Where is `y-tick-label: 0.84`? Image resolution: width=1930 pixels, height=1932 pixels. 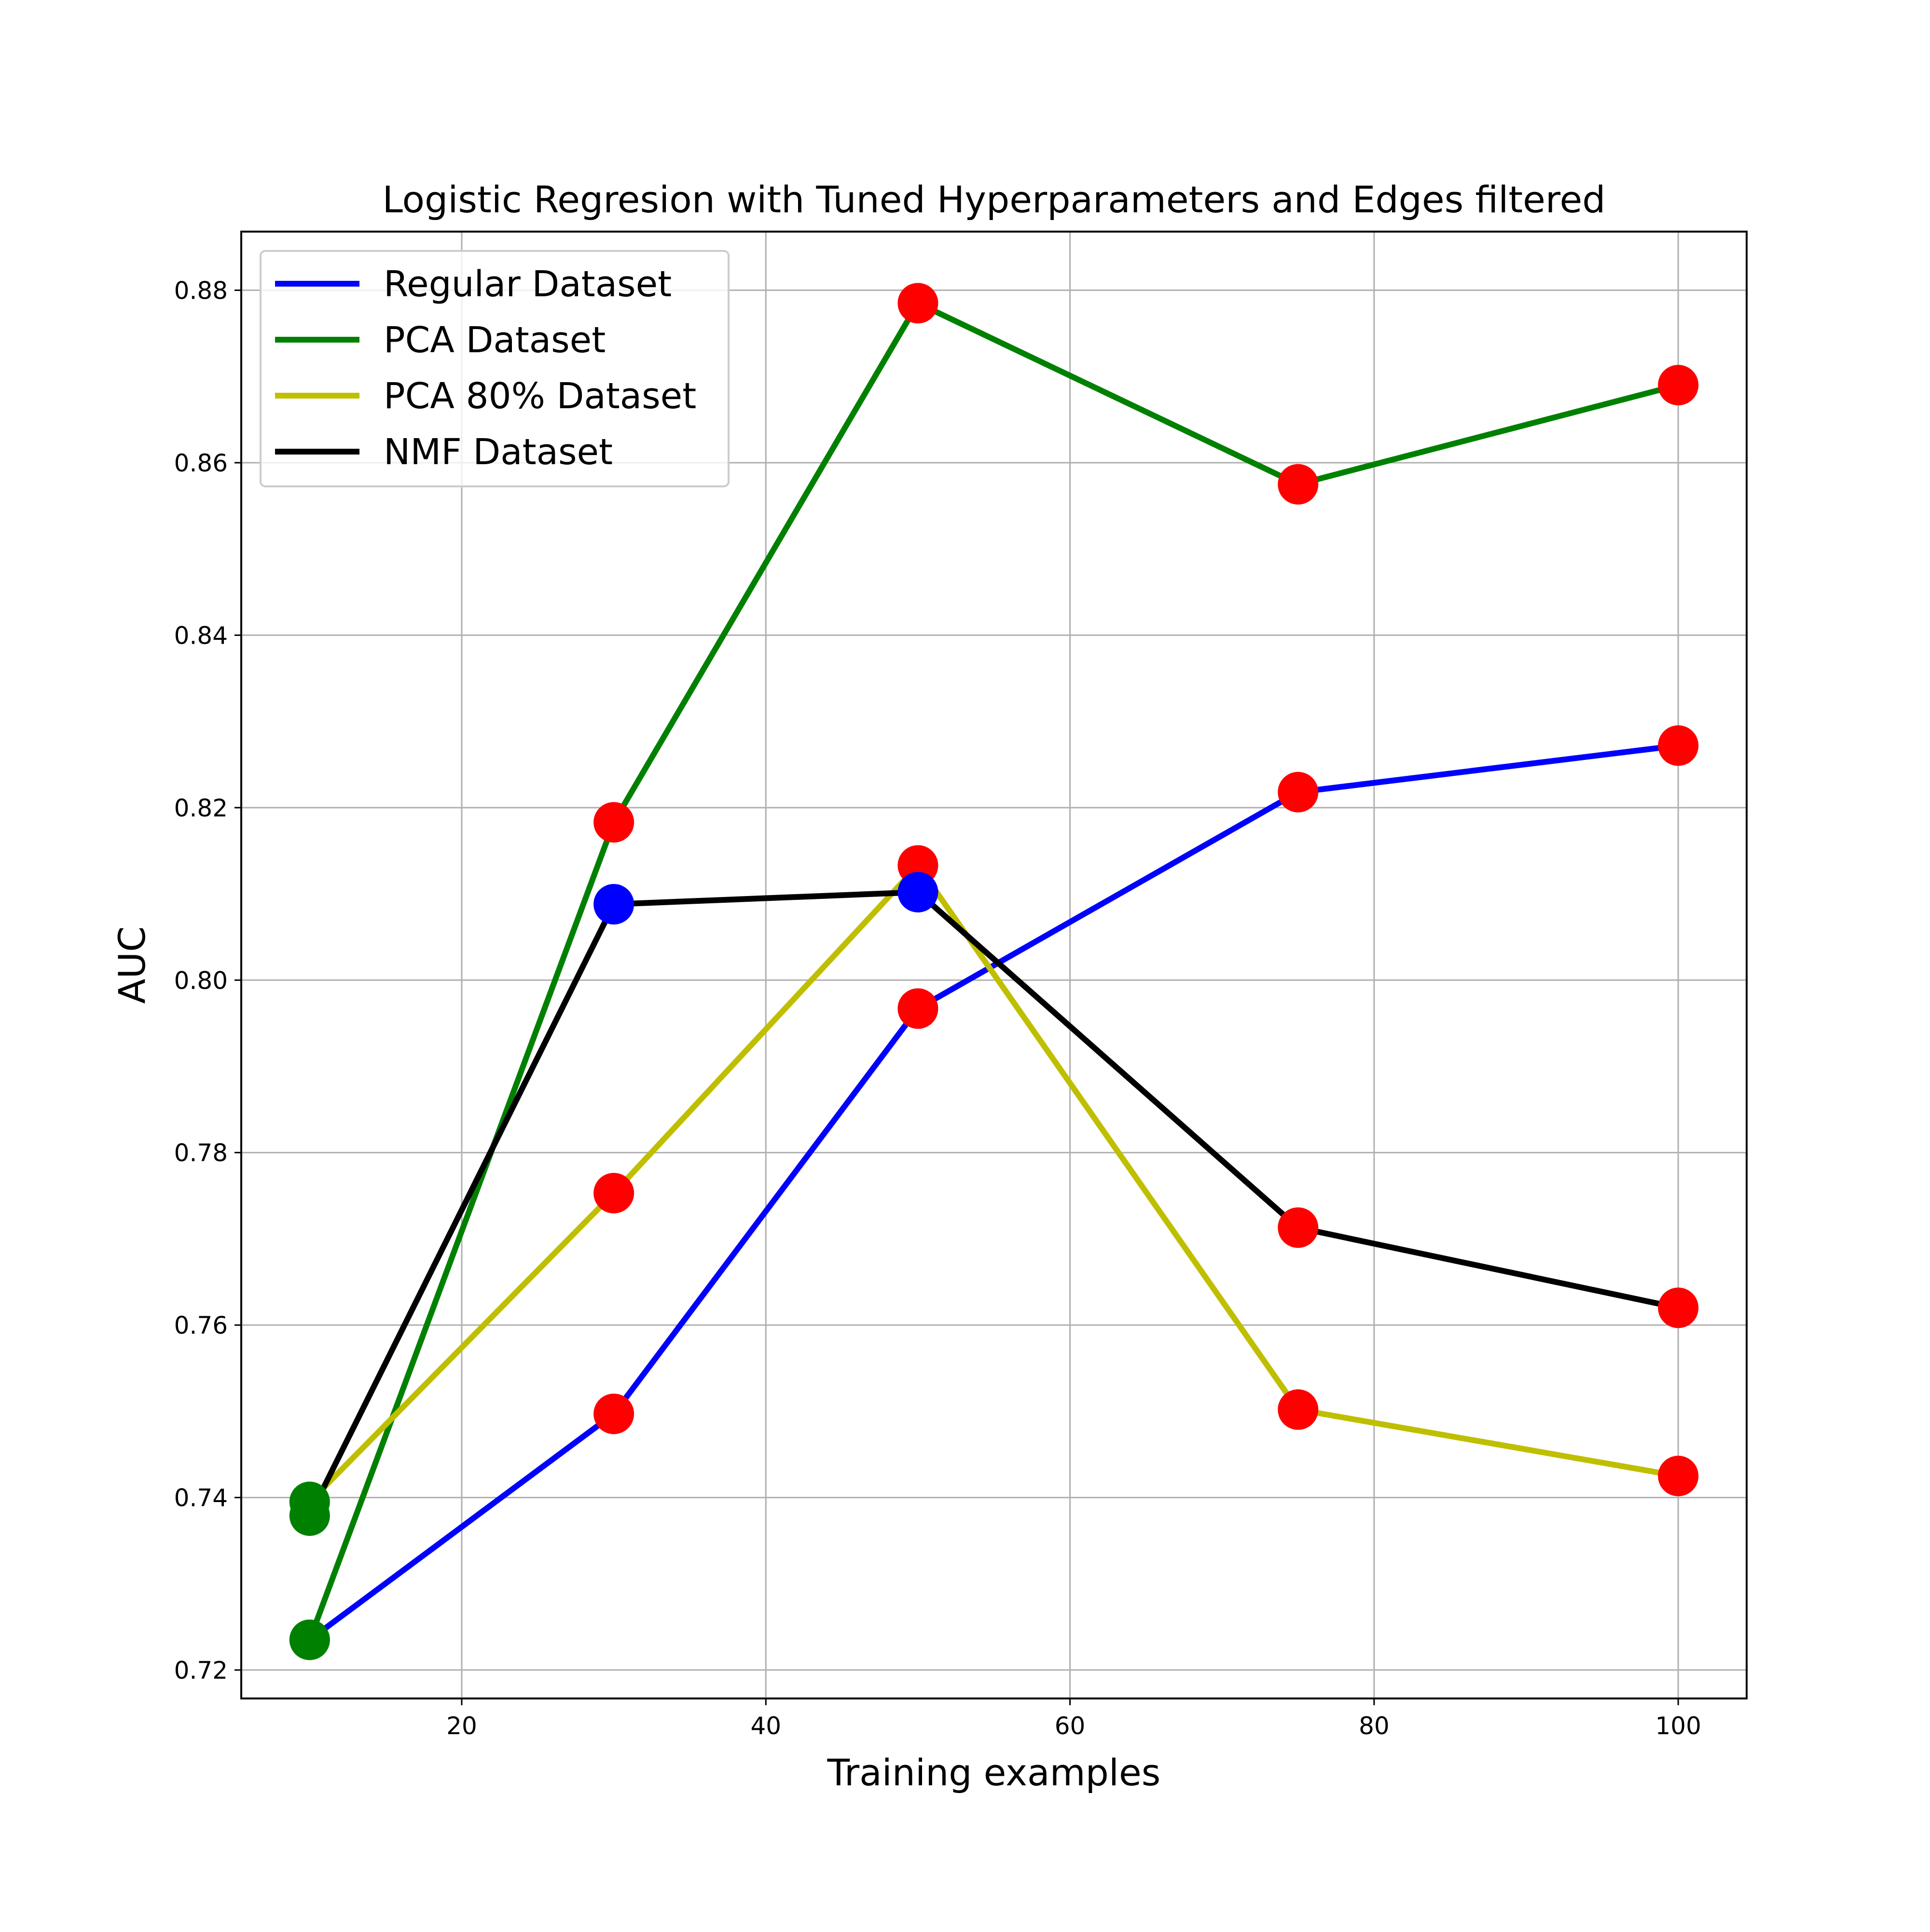
y-tick-label: 0.84 is located at coordinates (201, 635).